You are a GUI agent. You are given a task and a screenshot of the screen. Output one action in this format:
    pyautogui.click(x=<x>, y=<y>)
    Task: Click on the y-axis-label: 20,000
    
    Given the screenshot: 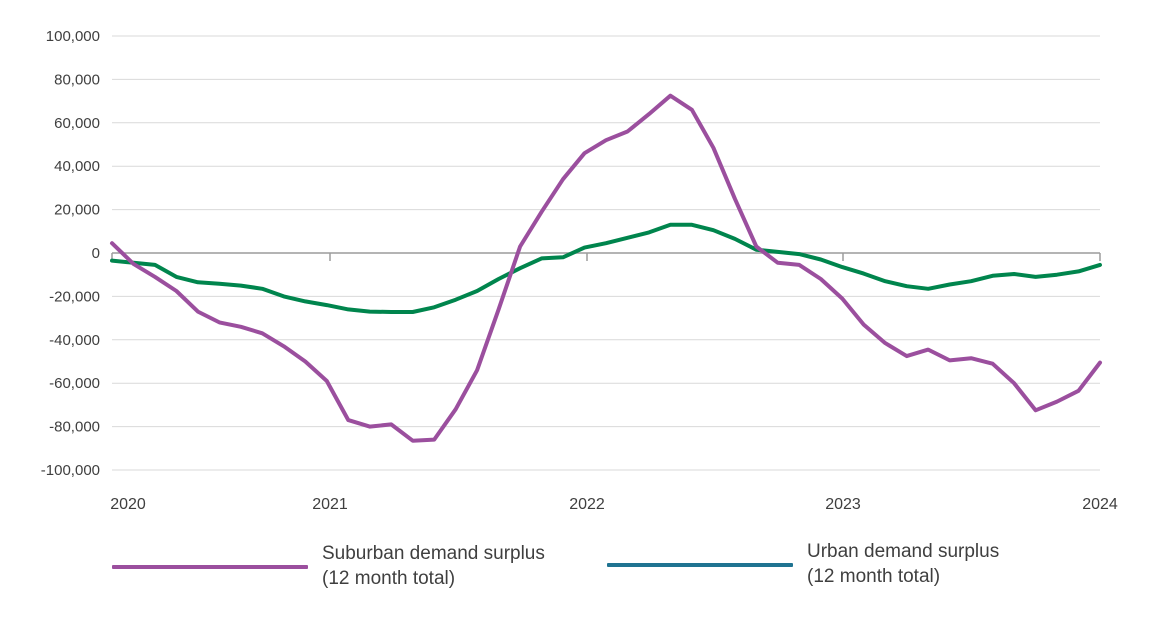 What is the action you would take?
    pyautogui.click(x=77, y=210)
    